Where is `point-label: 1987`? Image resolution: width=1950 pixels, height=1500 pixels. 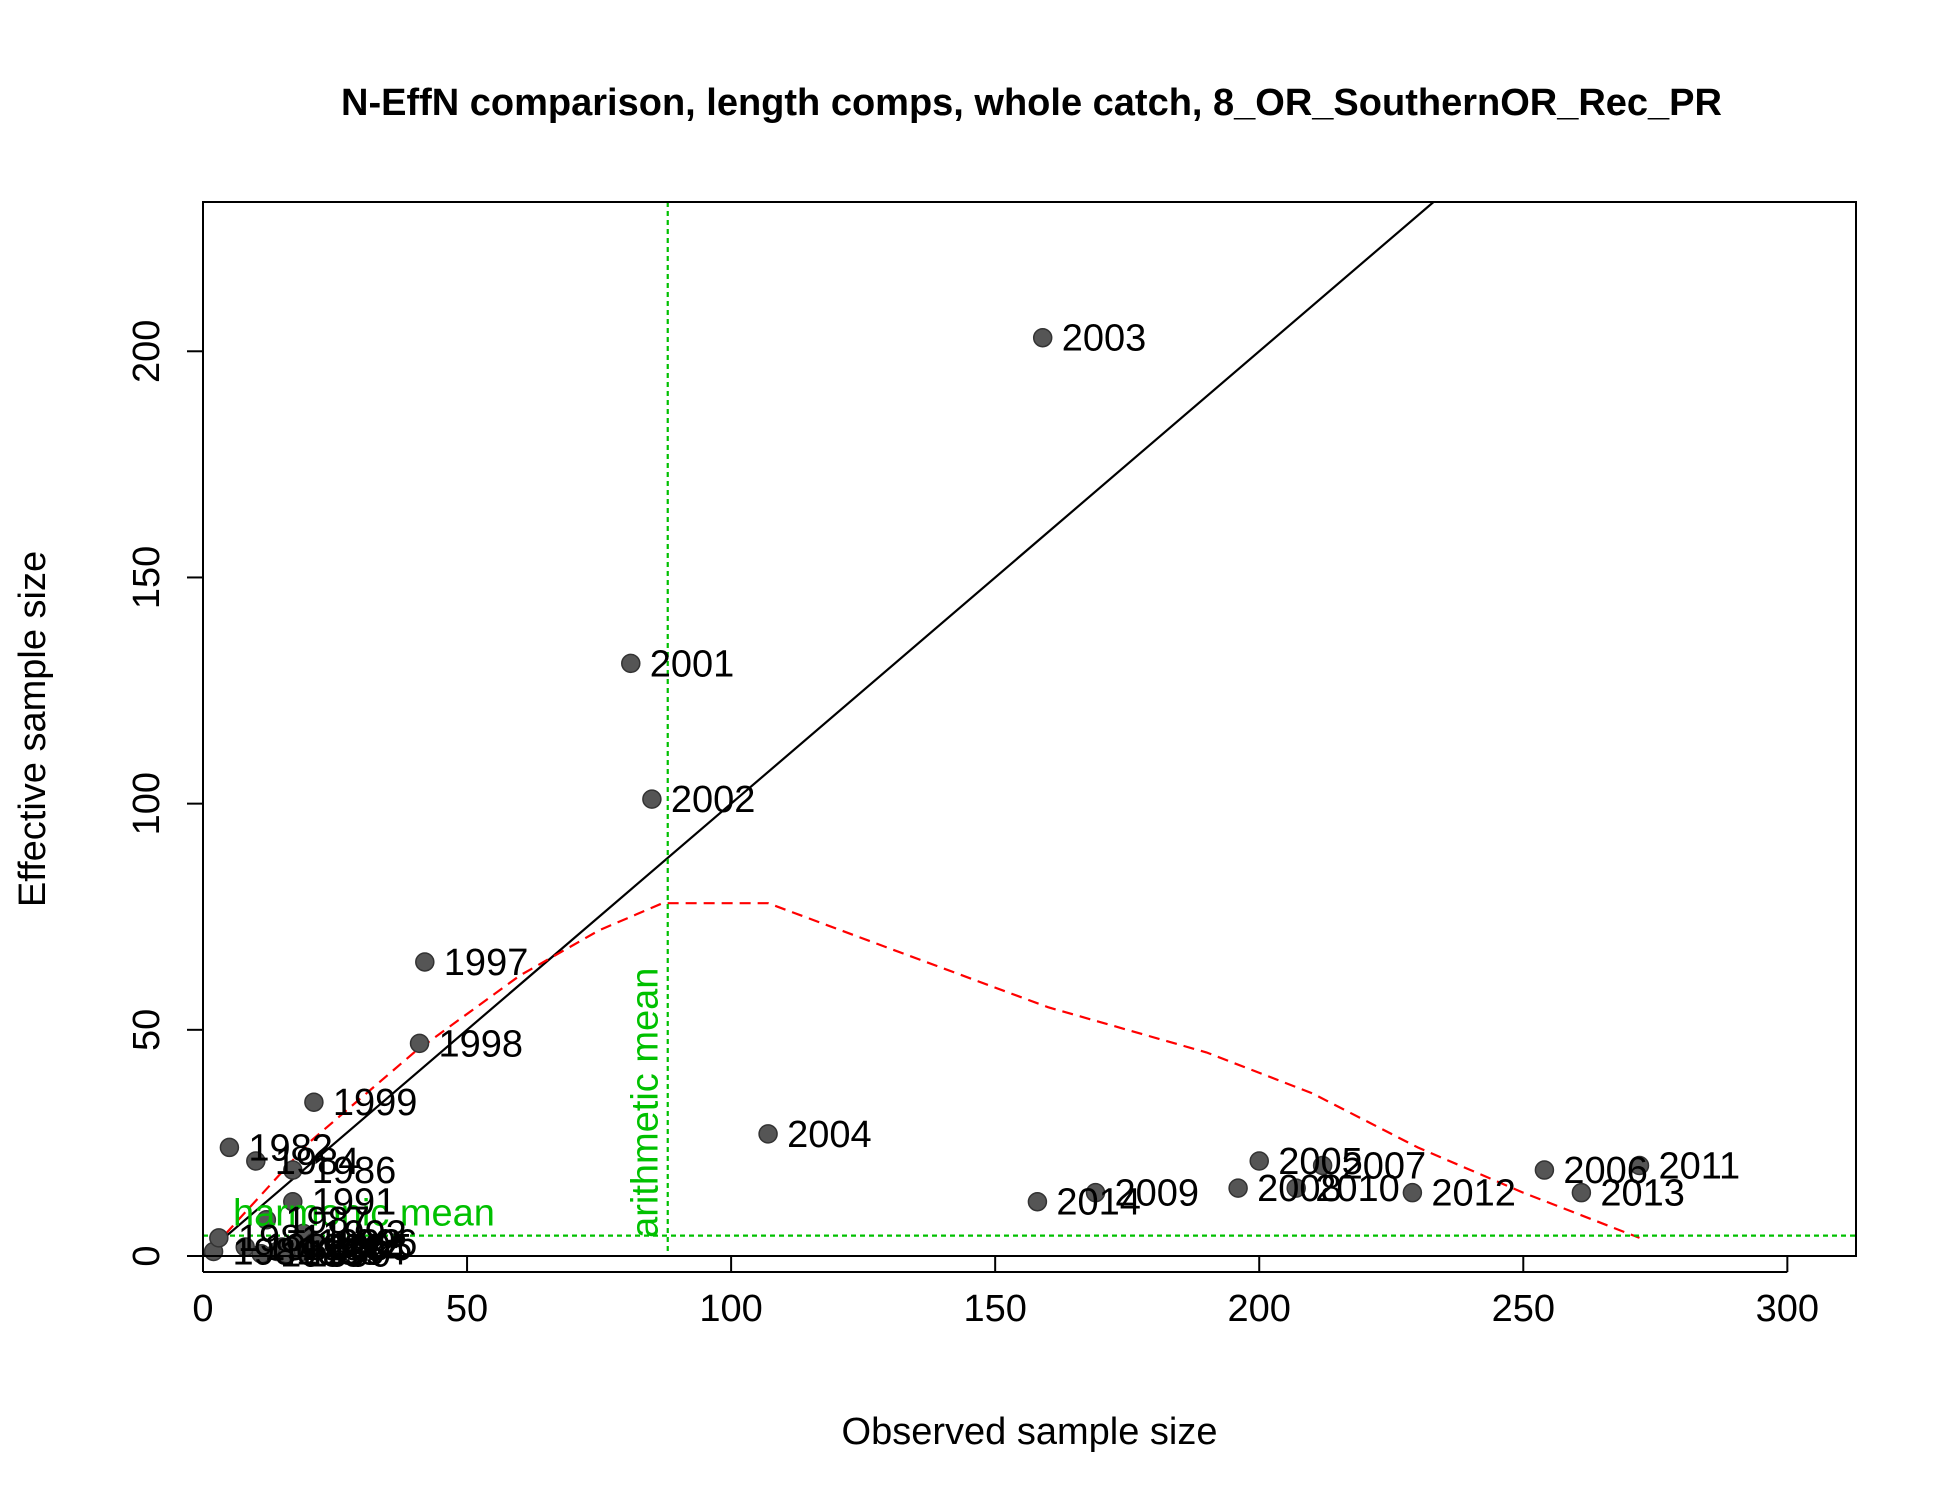
point-label: 1987 is located at coordinates (327, 1221).